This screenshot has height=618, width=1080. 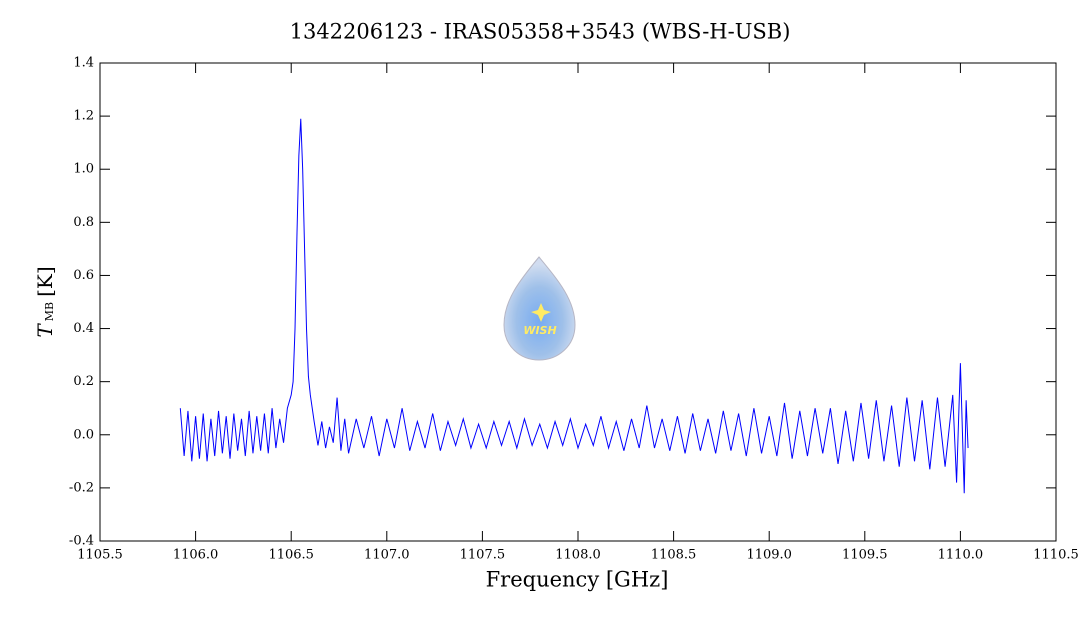 What do you see at coordinates (578, 555) in the screenshot?
I see `x-tick-label: 1108.0` at bounding box center [578, 555].